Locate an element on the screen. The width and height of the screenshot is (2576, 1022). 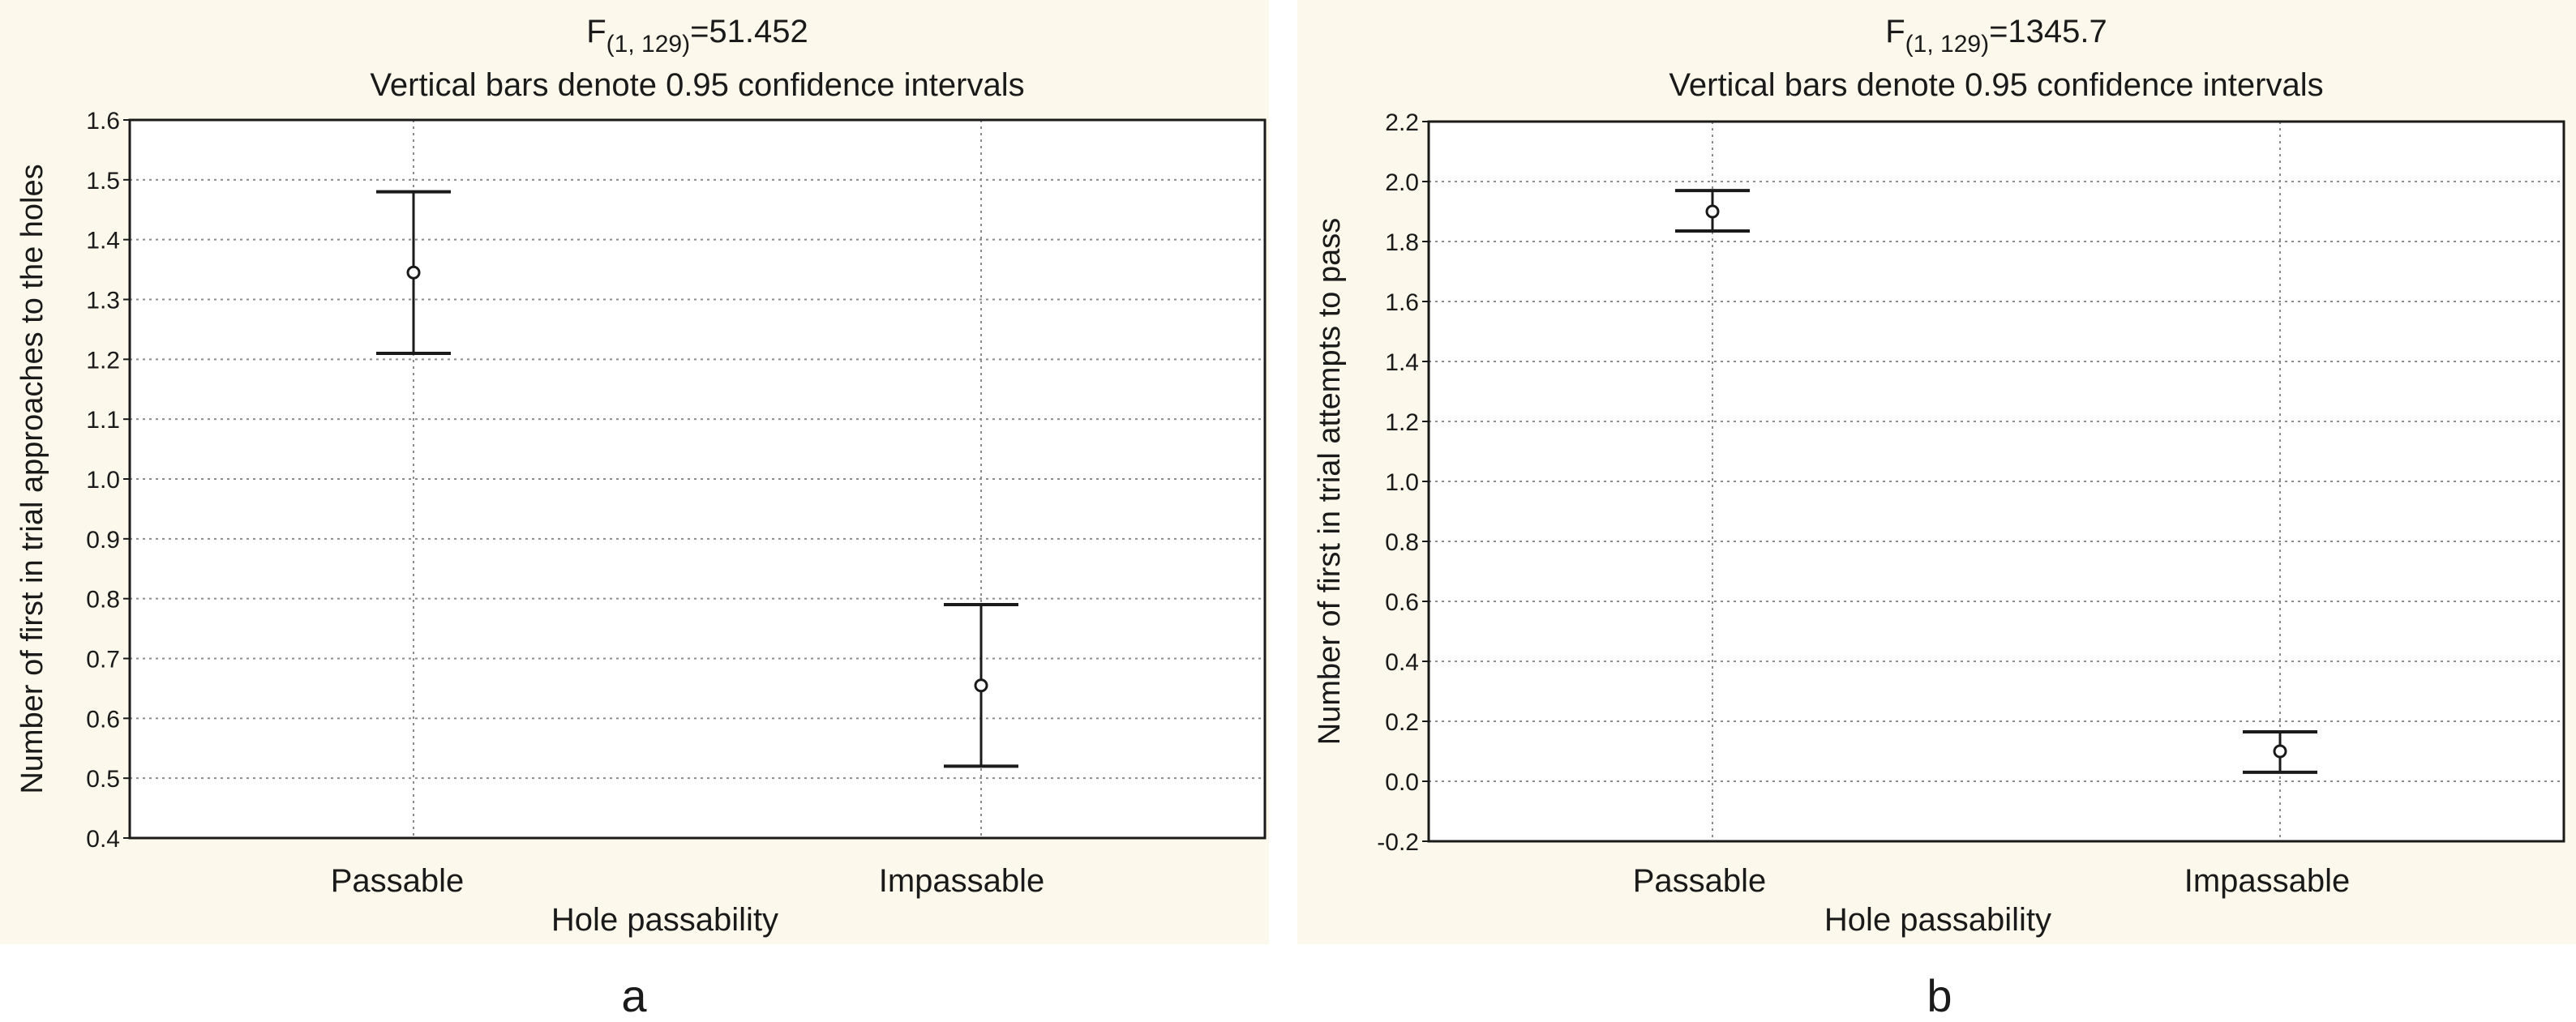
y-tick-label: 0.5 is located at coordinates (103, 779).